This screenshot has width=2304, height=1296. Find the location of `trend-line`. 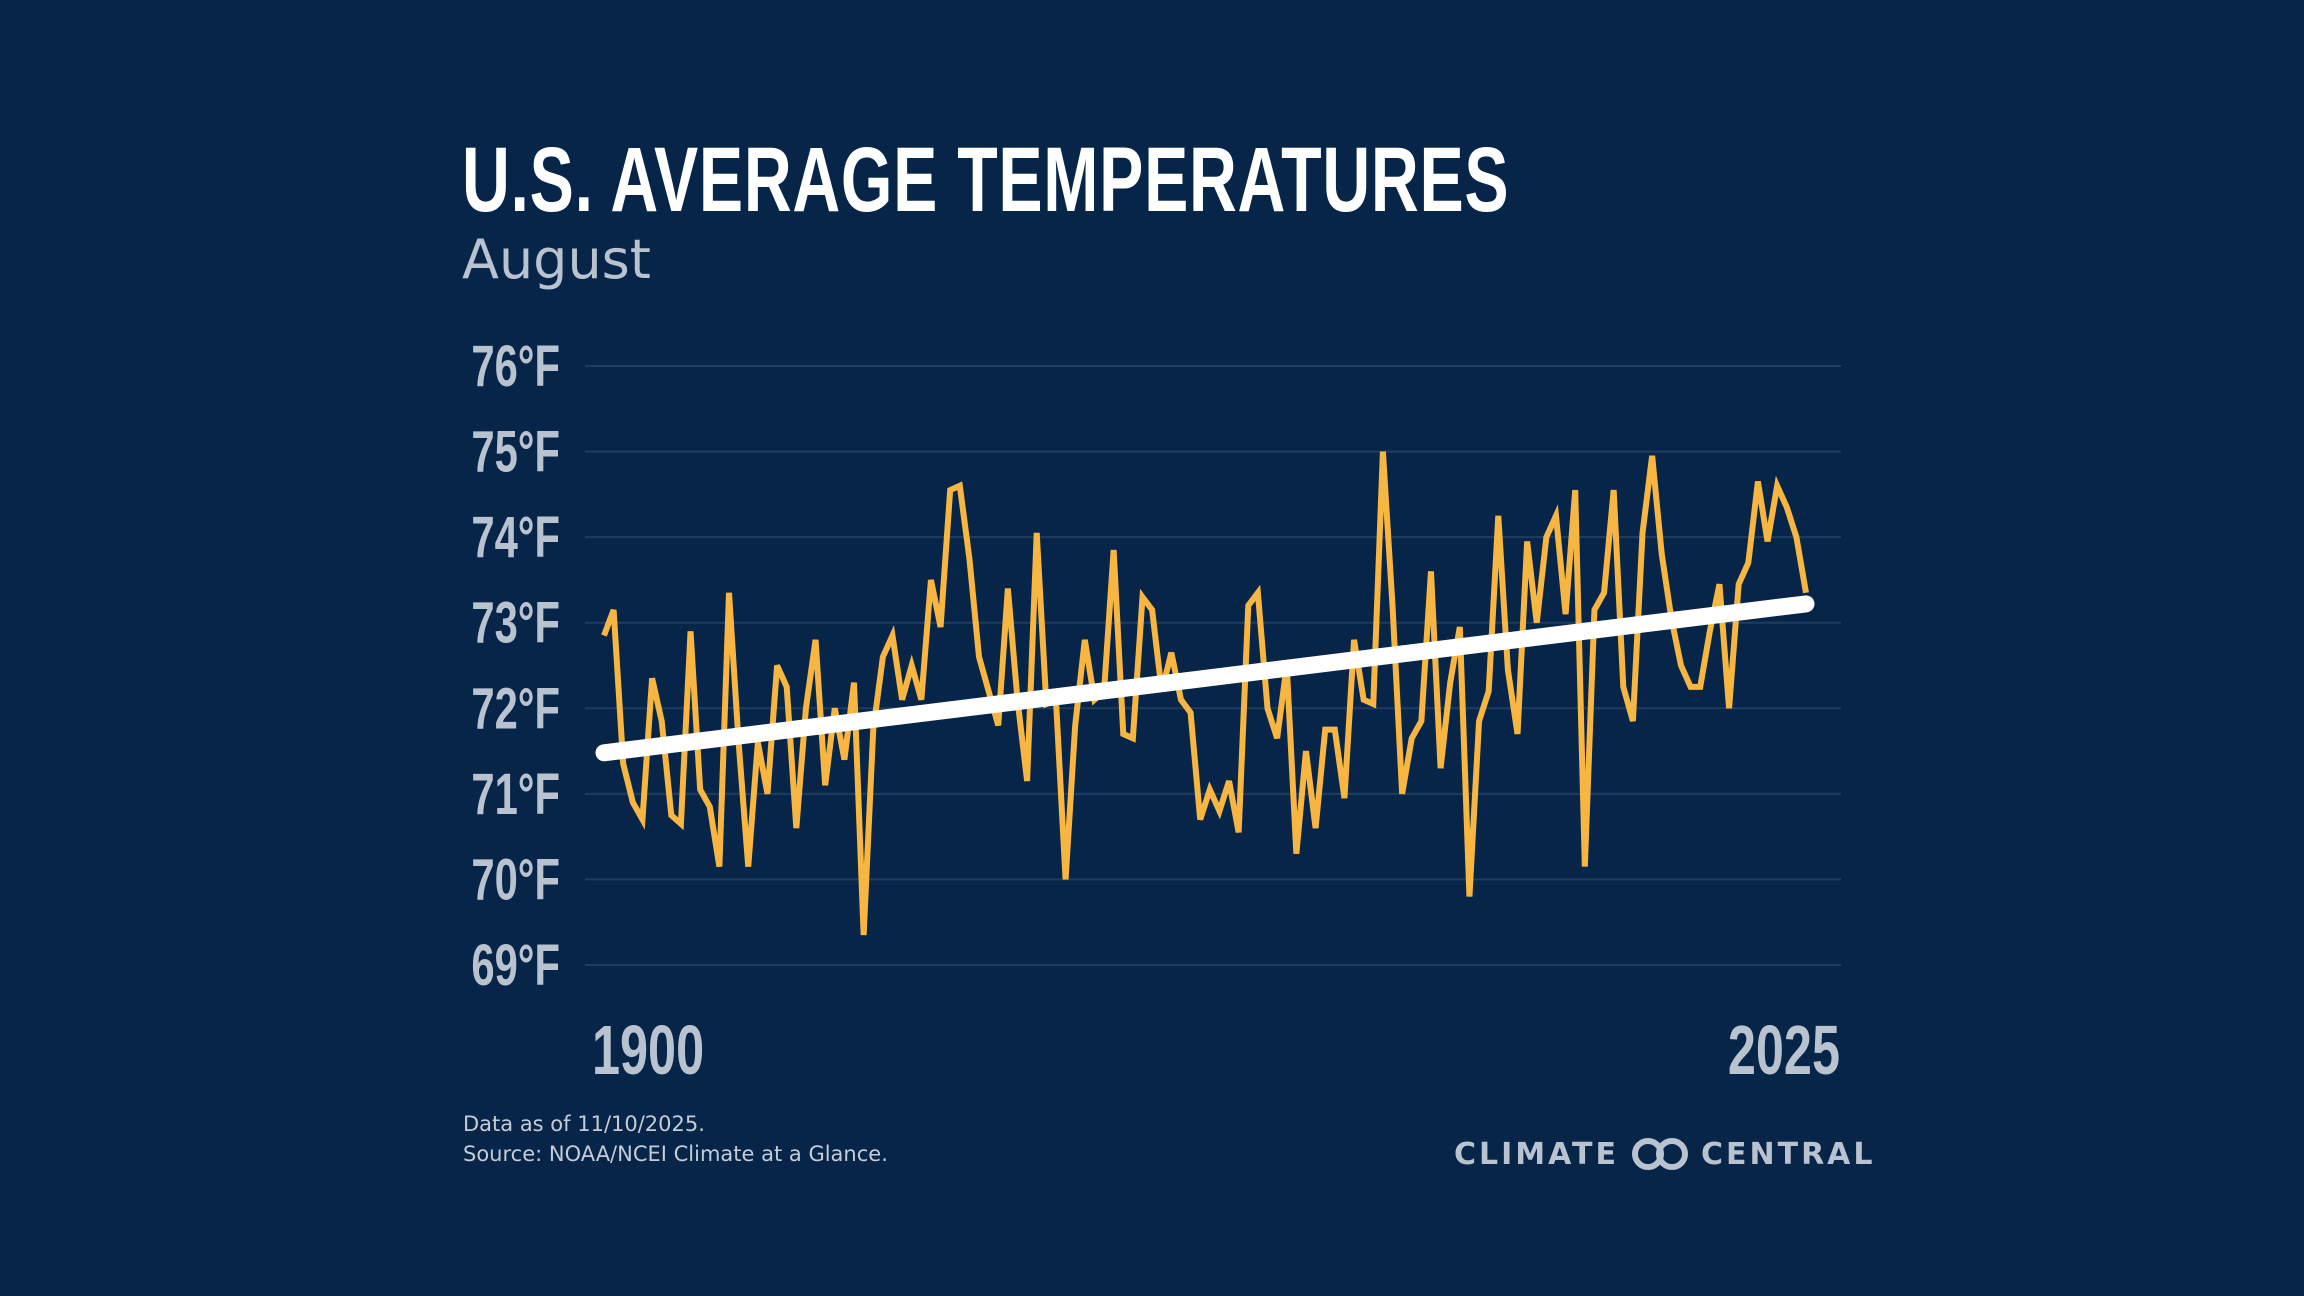

trend-line is located at coordinates (1205, 678).